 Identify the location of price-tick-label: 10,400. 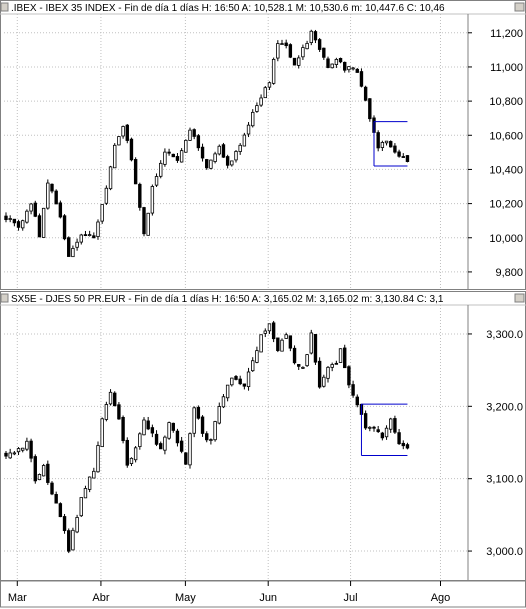
(506, 170).